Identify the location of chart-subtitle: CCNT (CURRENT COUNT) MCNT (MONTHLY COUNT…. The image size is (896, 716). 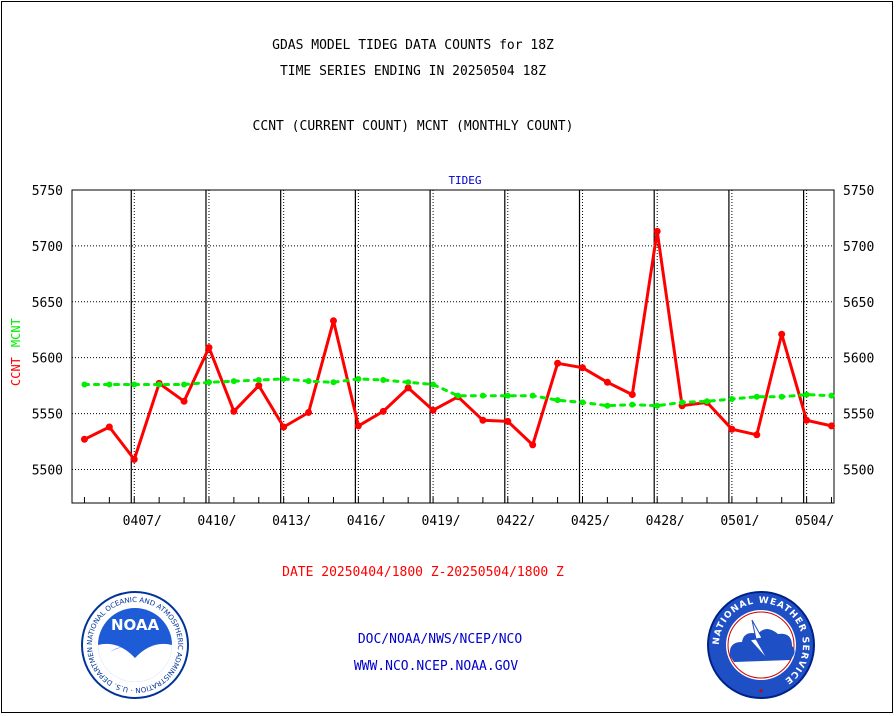
(413, 126).